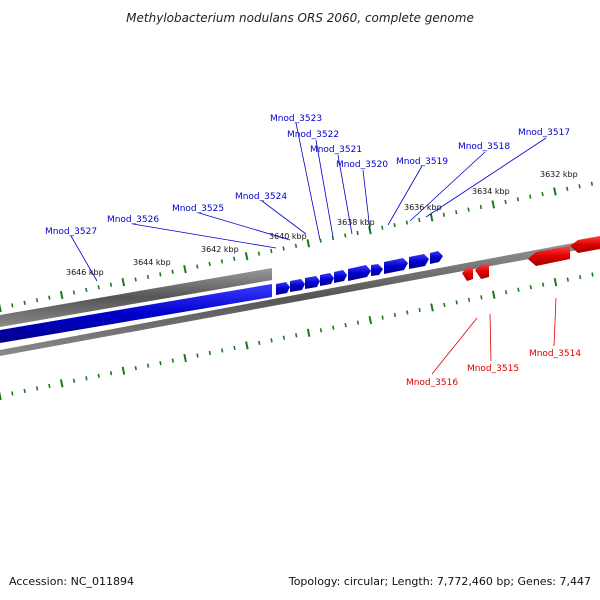 This screenshot has height=600, width=600. I want to click on gene-label: Mnod_3520, so click(362, 165).